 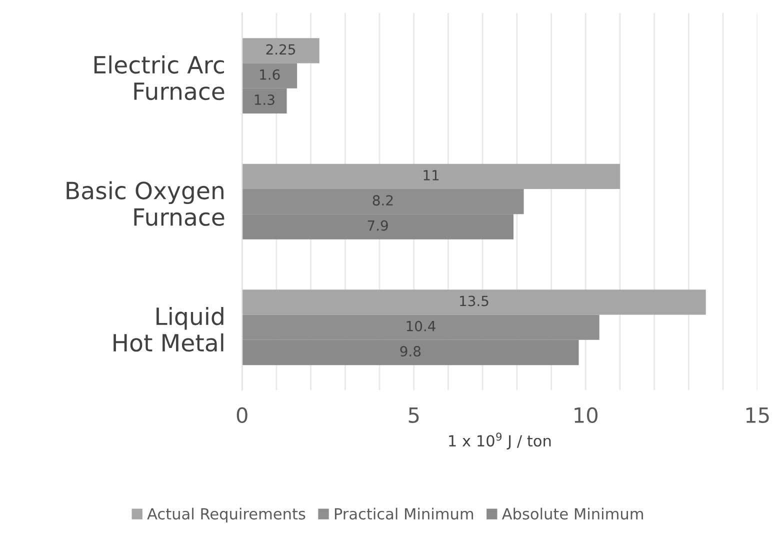 What do you see at coordinates (410, 351) in the screenshot?
I see `data-label: 9.8` at bounding box center [410, 351].